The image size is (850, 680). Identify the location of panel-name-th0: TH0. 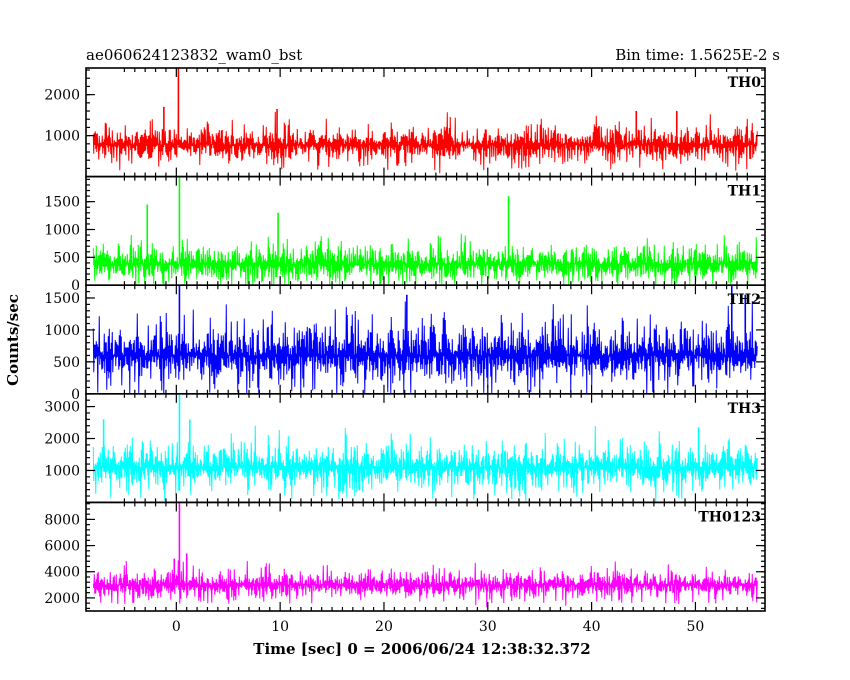
(745, 83).